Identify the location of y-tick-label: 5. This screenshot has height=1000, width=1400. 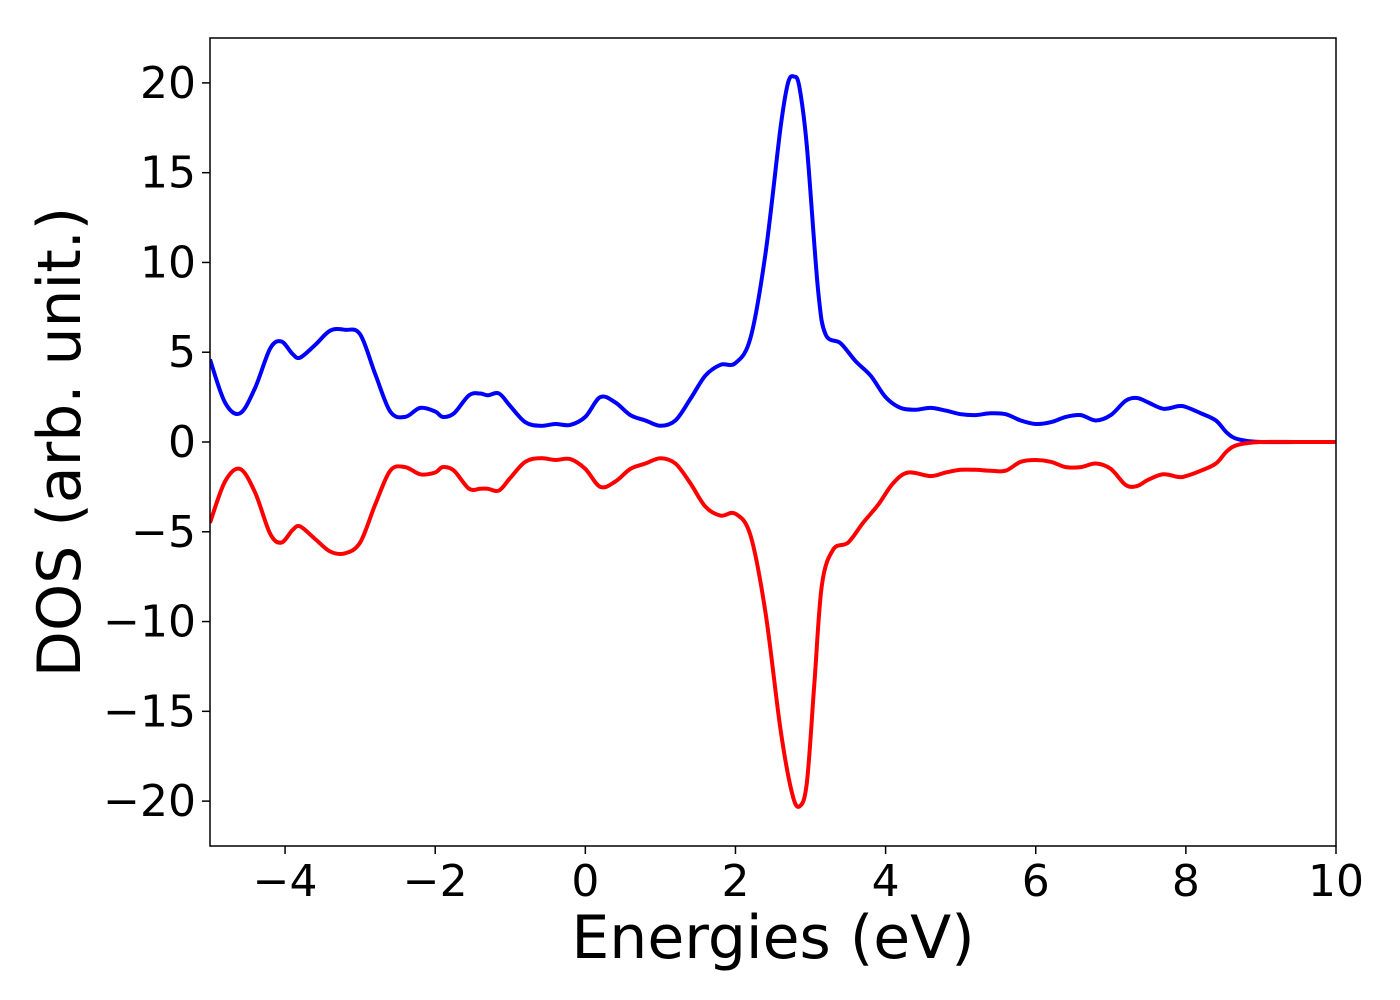
(182, 352).